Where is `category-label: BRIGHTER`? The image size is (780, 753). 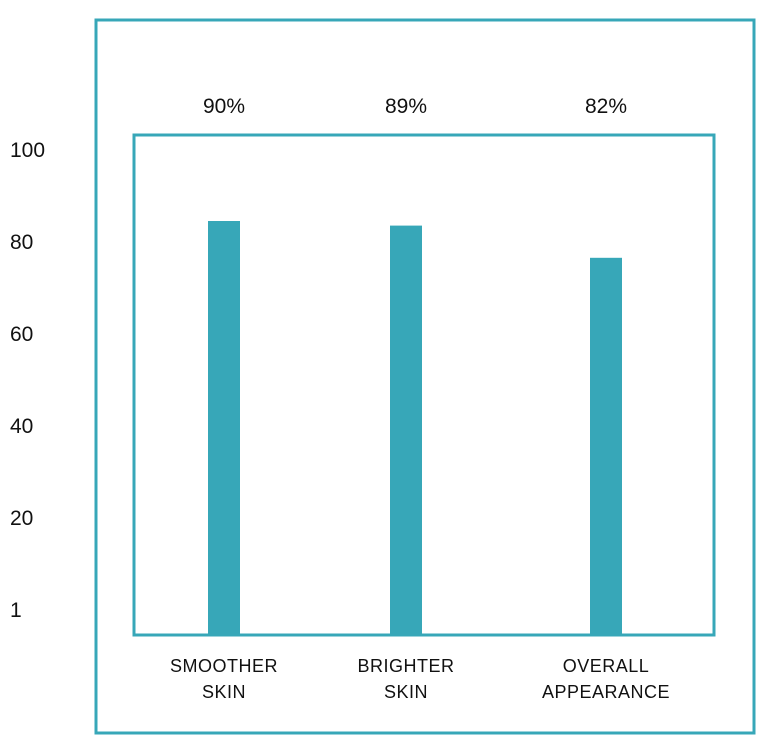 category-label: BRIGHTER is located at coordinates (405, 666).